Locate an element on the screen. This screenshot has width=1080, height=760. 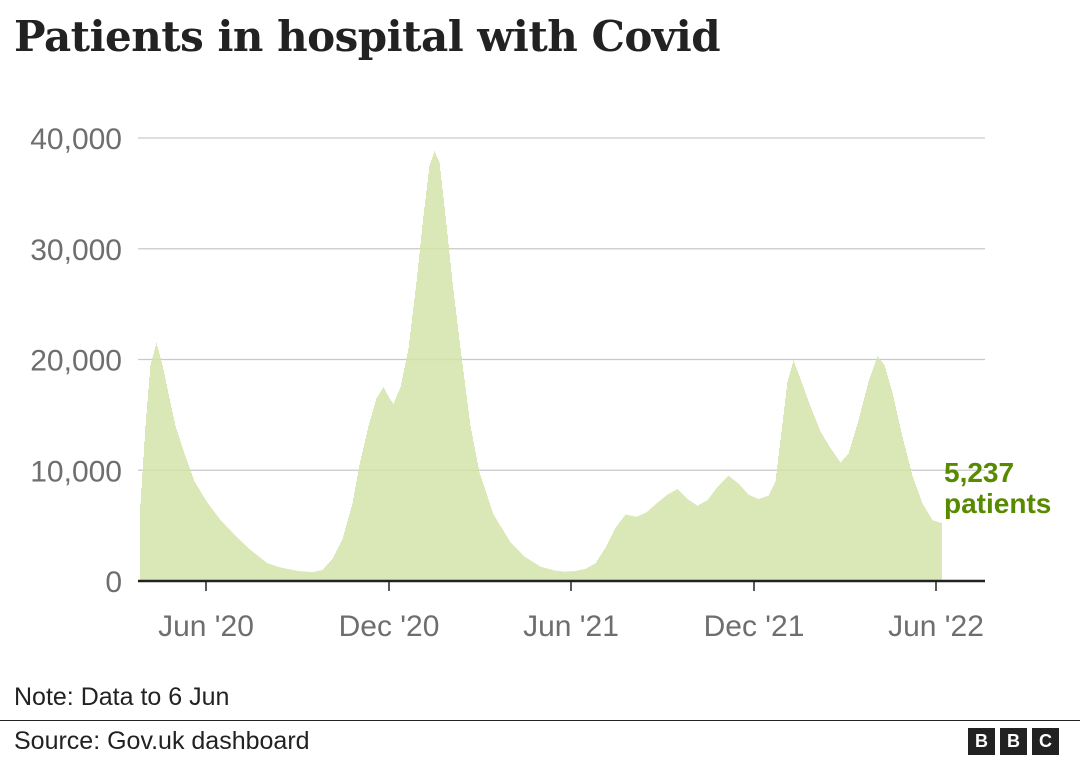
source: Source: Gov.uk dashboard is located at coordinates (162, 741).